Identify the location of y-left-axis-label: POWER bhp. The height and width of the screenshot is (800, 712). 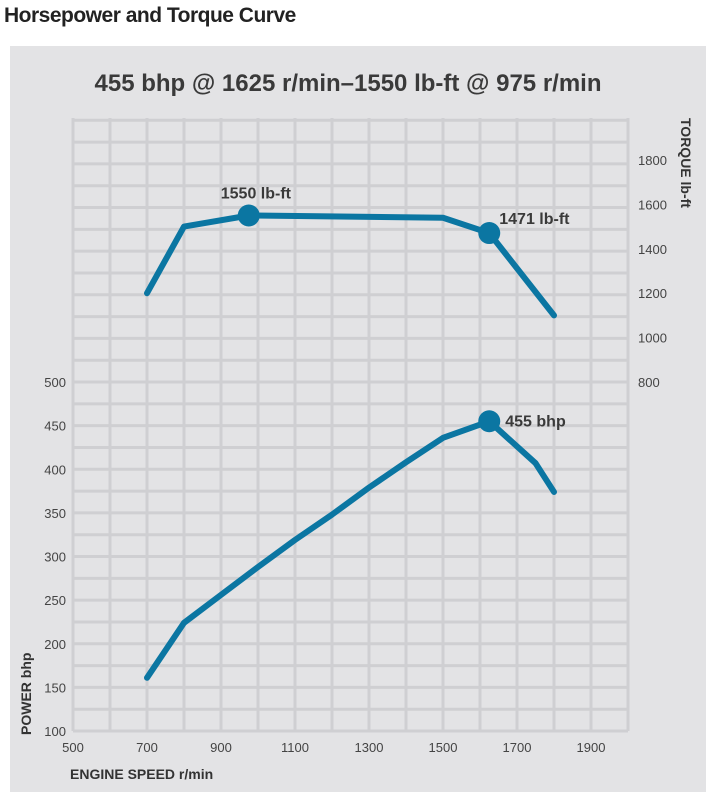
(26, 694).